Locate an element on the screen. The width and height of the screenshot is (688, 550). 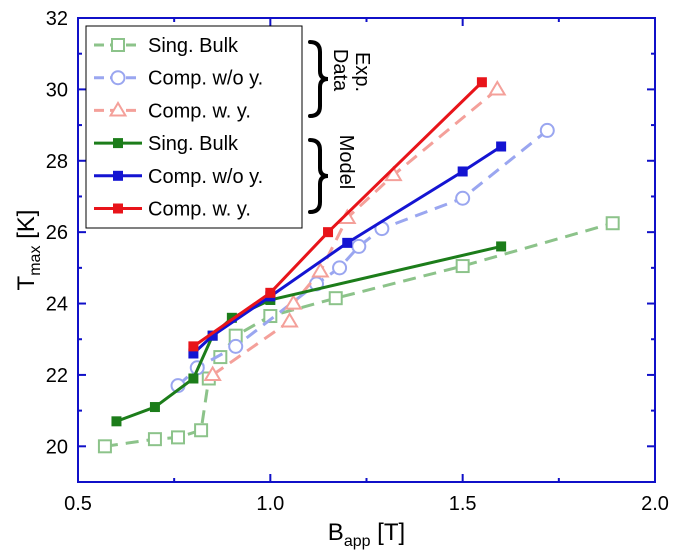
exp-group-label-line1: Exp. is located at coordinates (362, 72).